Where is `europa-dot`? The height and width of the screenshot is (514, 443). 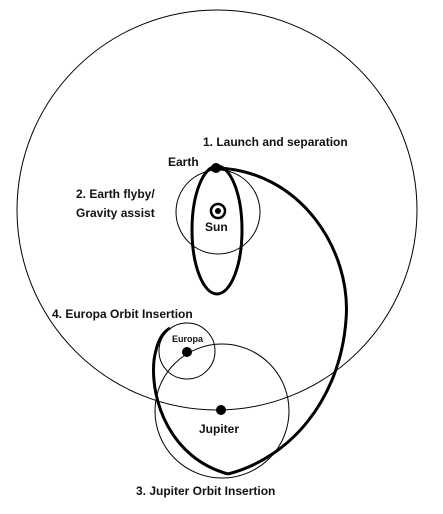 europa-dot is located at coordinates (187, 352).